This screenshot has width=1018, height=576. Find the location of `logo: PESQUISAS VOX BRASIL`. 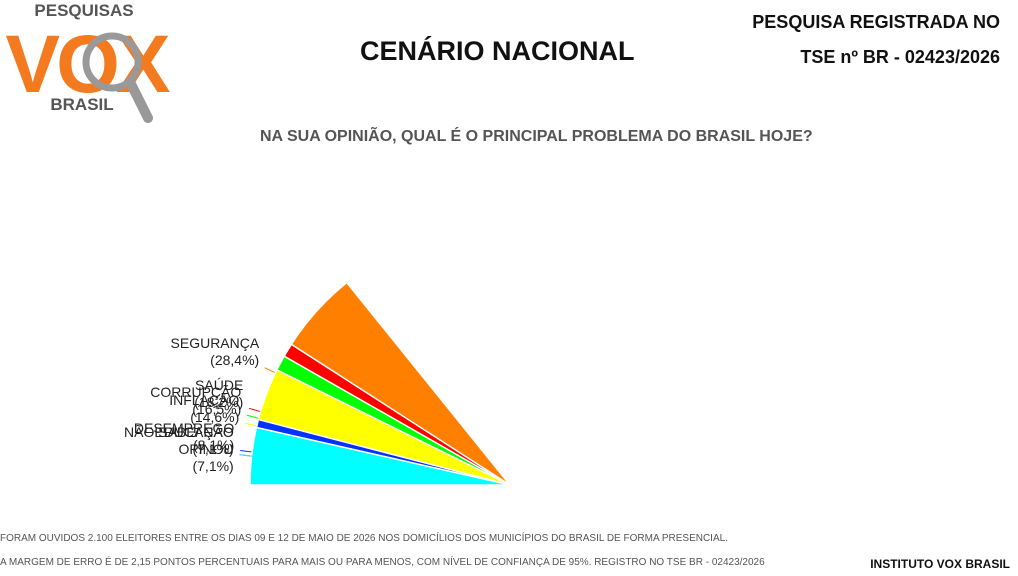

logo: PESQUISAS VOX BRASIL is located at coordinates (89, 62).